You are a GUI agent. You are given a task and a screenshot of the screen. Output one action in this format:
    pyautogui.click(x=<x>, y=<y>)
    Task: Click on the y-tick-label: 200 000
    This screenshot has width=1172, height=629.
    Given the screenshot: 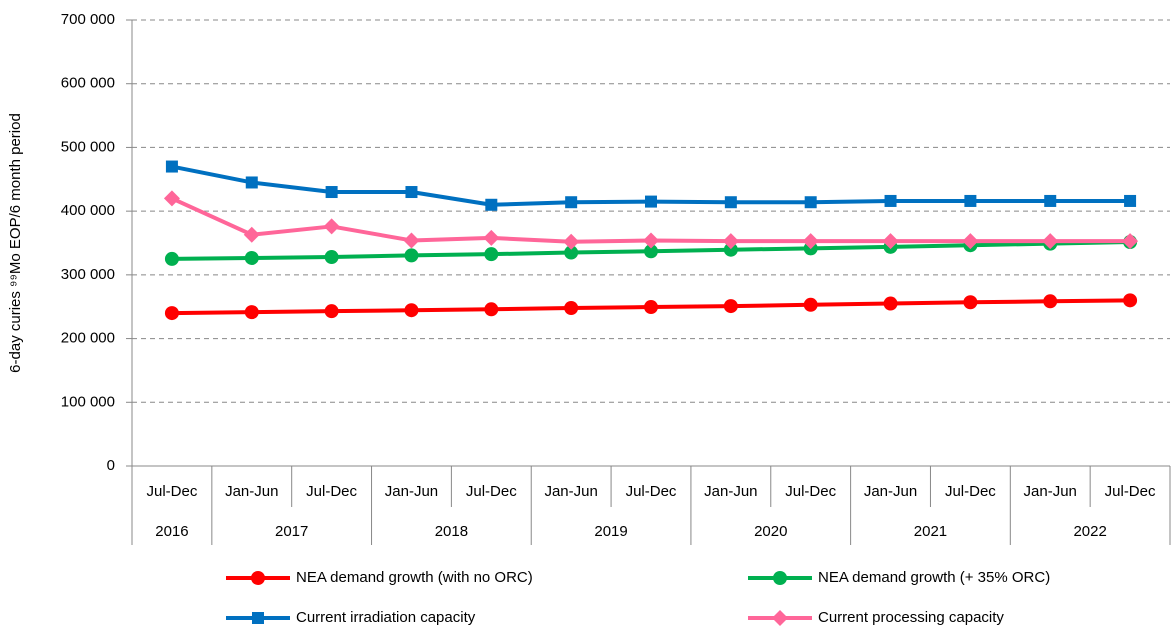 What is the action you would take?
    pyautogui.click(x=88, y=338)
    